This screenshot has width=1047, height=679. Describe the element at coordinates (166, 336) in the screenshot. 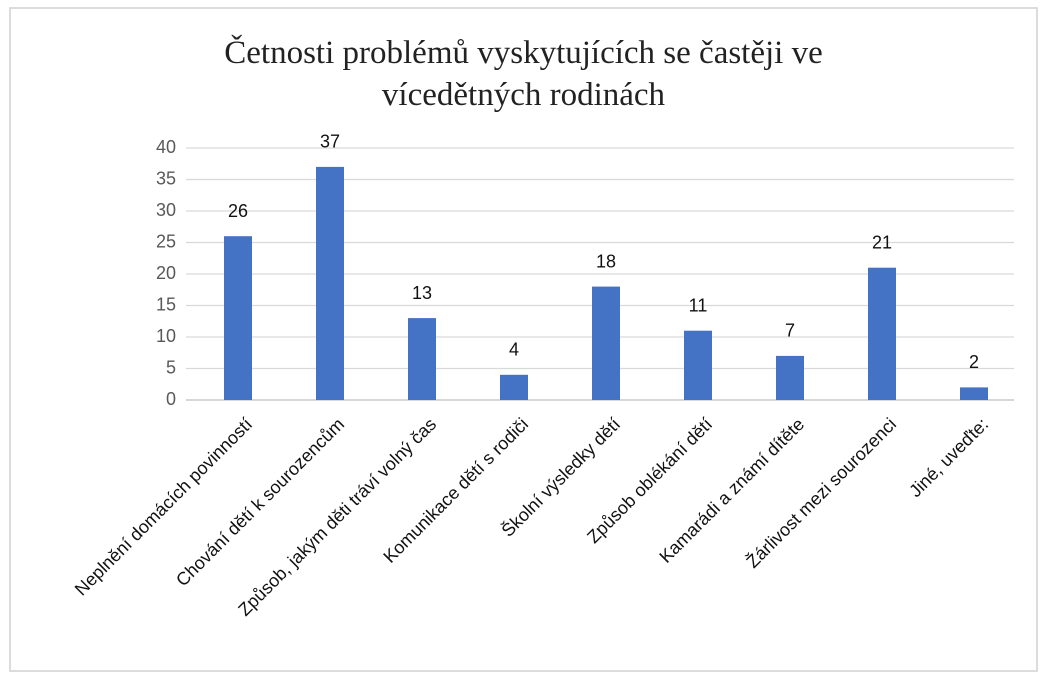

I see `y-tick-label: 10` at that location.